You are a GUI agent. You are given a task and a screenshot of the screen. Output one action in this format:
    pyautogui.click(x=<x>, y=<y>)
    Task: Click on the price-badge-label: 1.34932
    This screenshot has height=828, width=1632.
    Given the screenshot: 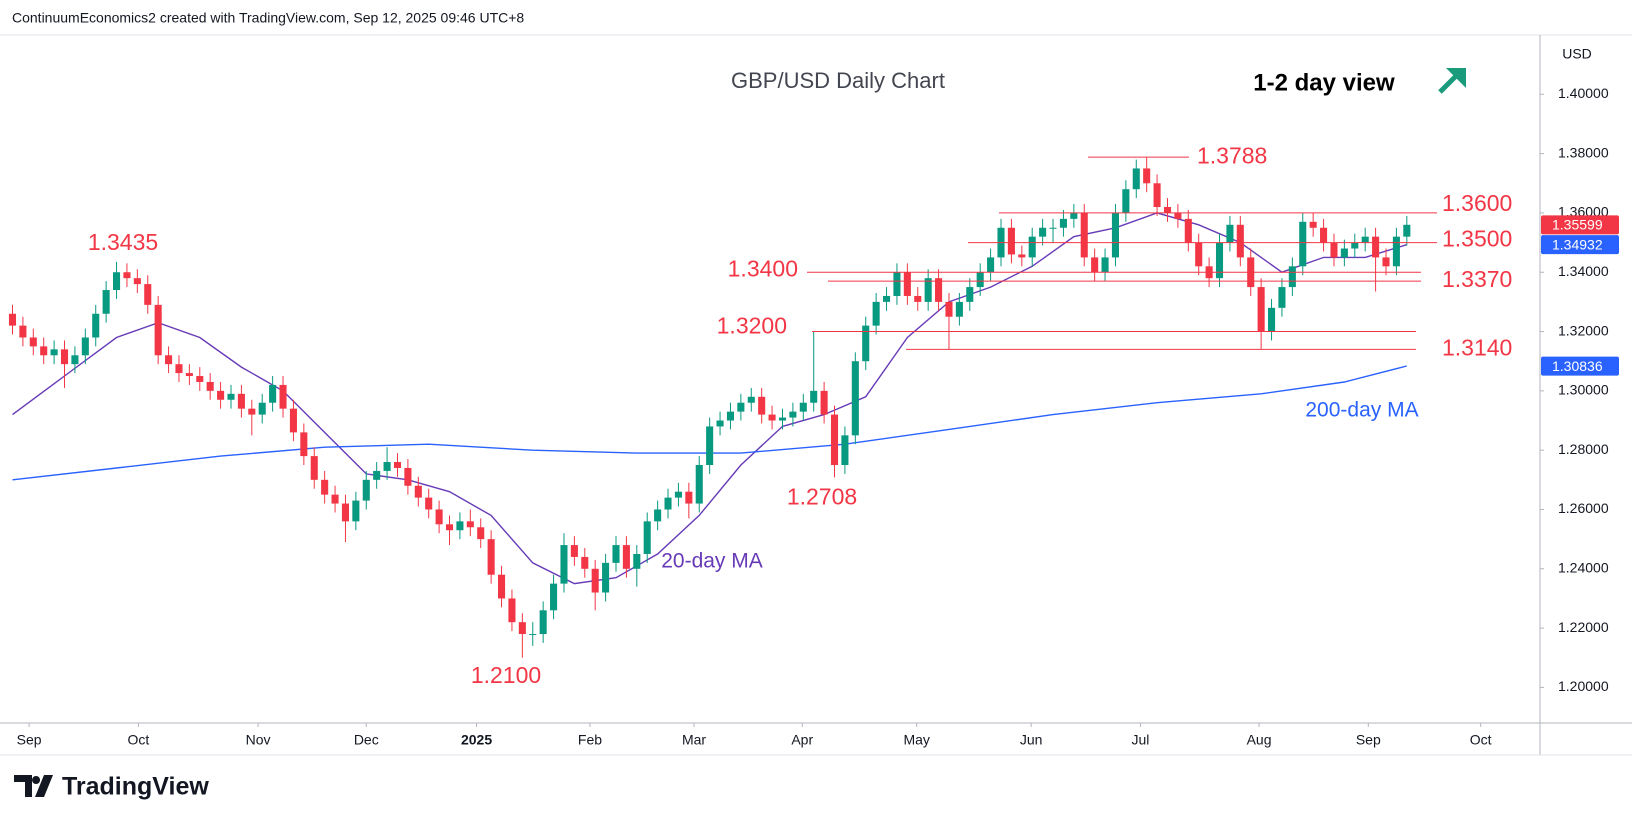 What is the action you would take?
    pyautogui.click(x=1577, y=244)
    